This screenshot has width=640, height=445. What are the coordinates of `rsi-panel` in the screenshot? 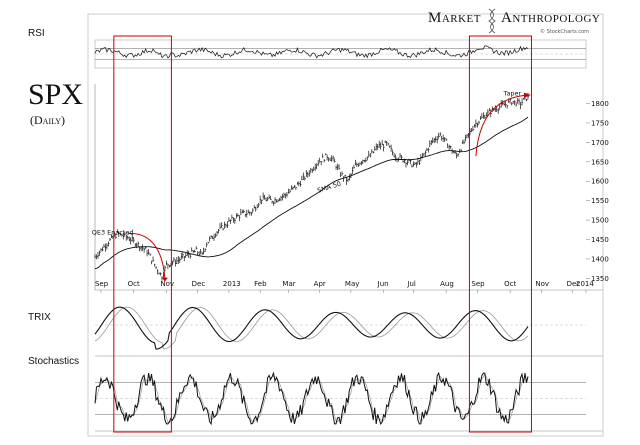 It's located at (340, 54).